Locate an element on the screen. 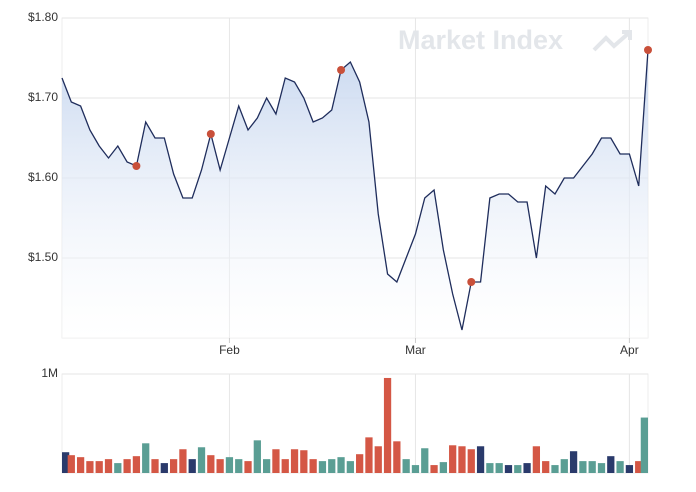  x-tick-label: Mar is located at coordinates (415, 350).